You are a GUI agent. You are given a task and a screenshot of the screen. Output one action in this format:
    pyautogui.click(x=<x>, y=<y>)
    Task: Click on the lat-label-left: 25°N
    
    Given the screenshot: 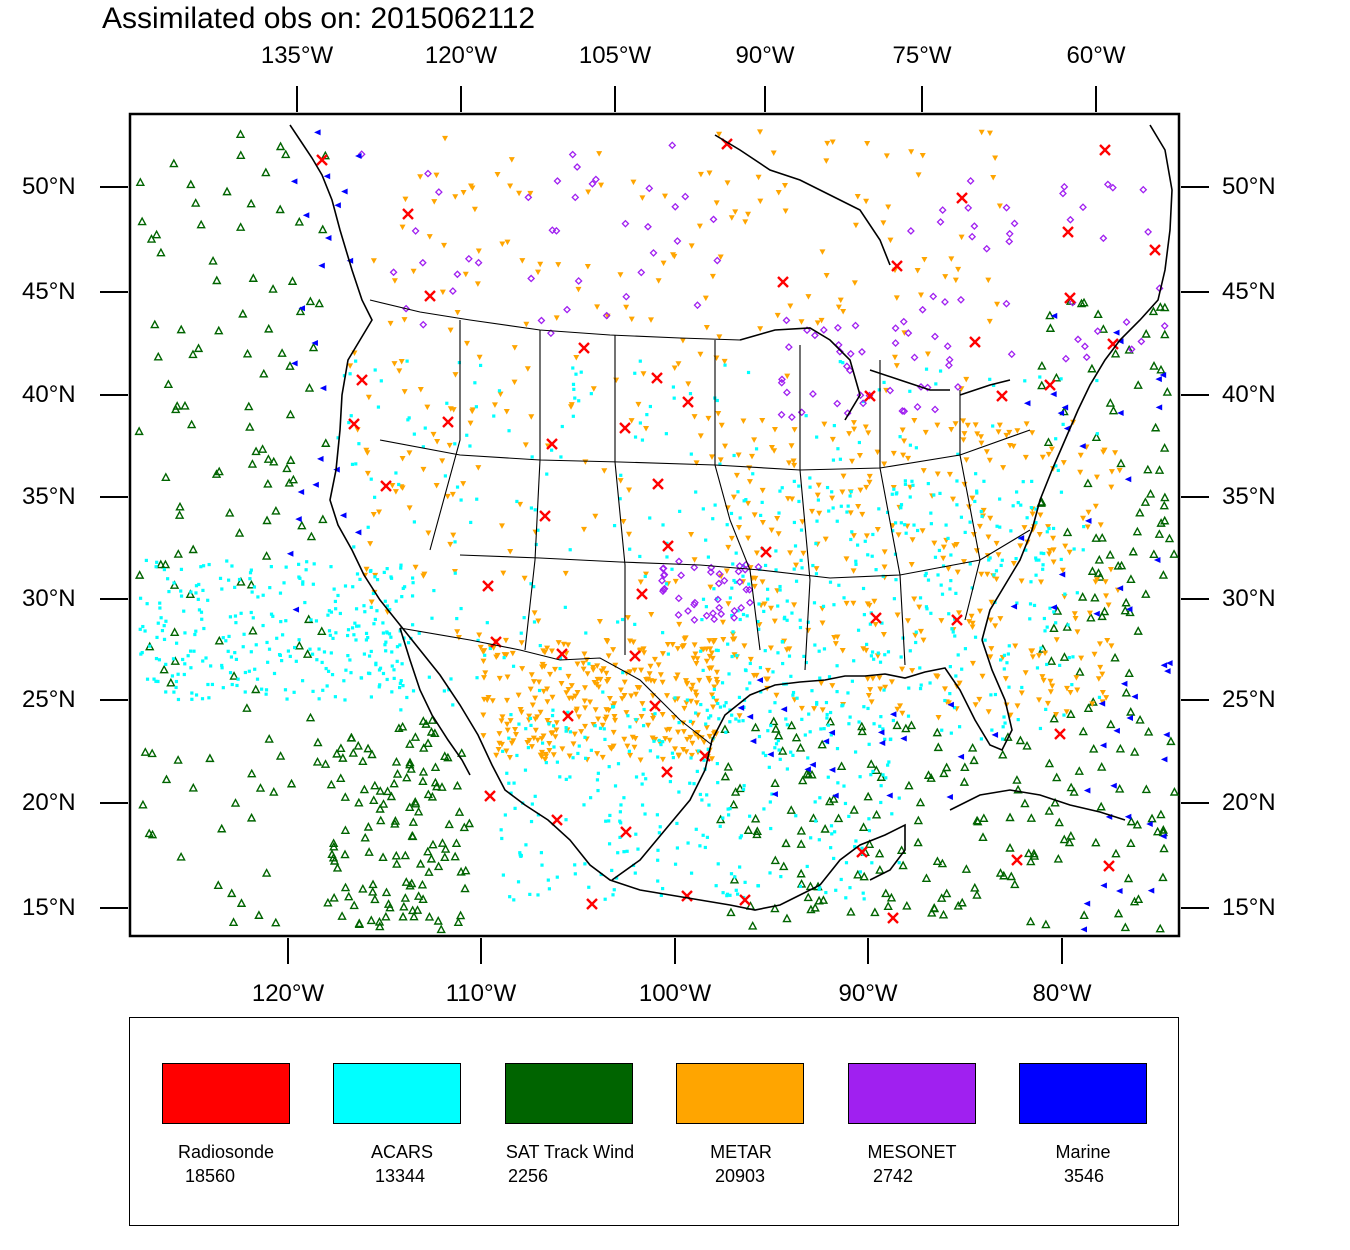 What is the action you would take?
    pyautogui.click(x=49, y=699)
    